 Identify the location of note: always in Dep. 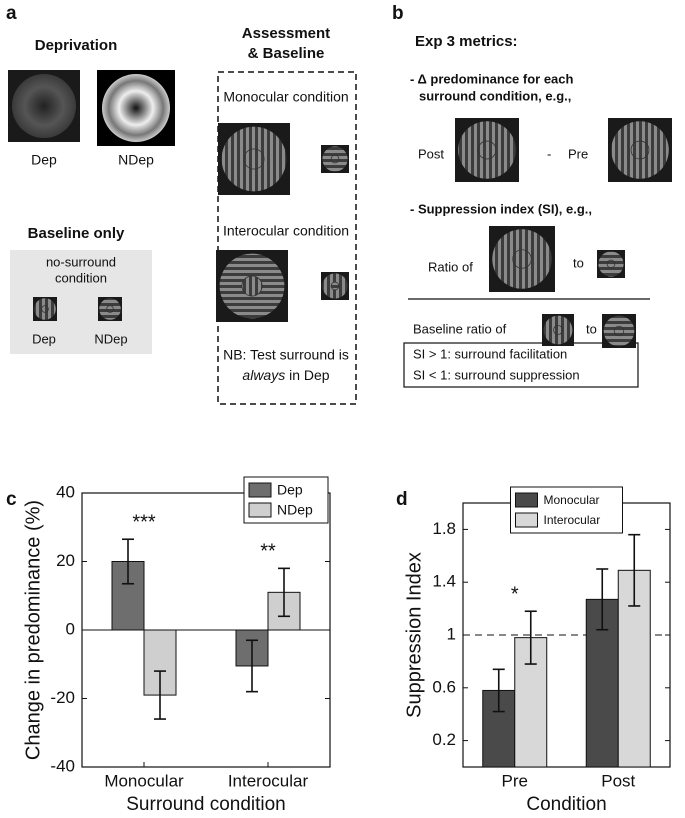
(285, 375).